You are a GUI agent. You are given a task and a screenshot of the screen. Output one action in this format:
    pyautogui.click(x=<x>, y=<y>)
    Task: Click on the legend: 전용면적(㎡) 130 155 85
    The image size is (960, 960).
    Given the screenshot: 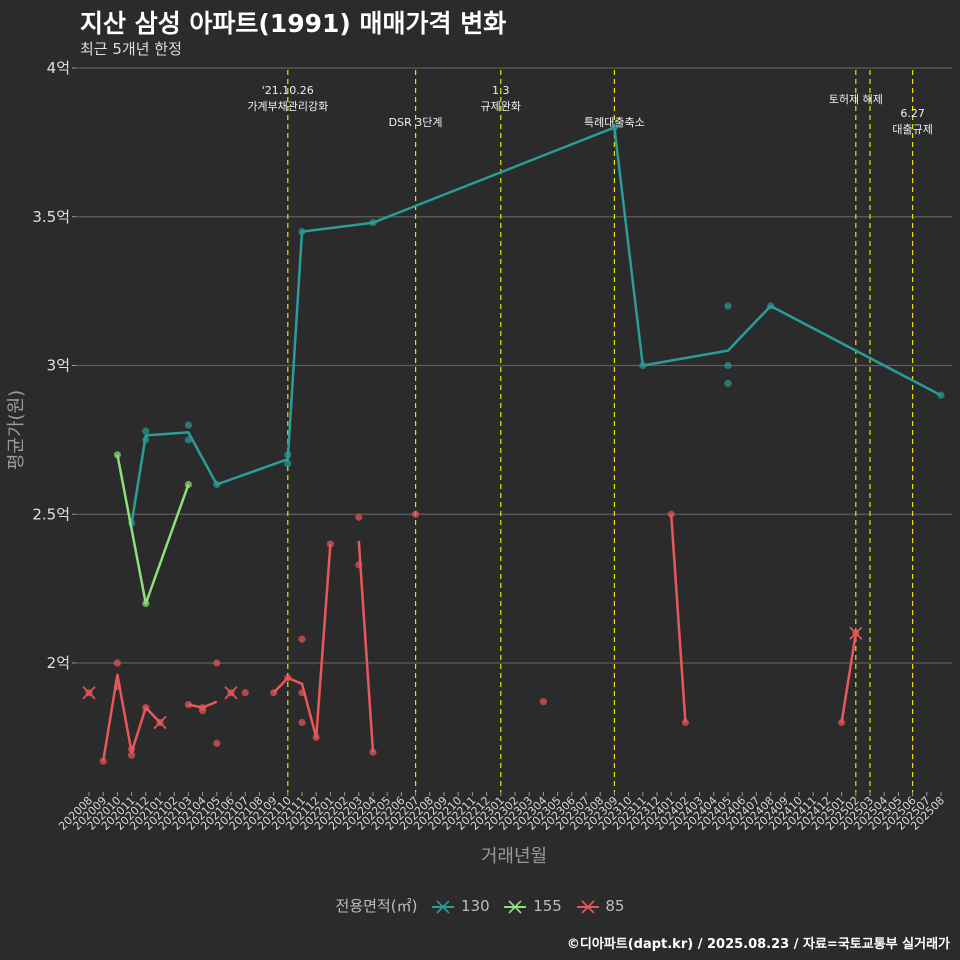 What is the action you would take?
    pyautogui.click(x=480, y=905)
    